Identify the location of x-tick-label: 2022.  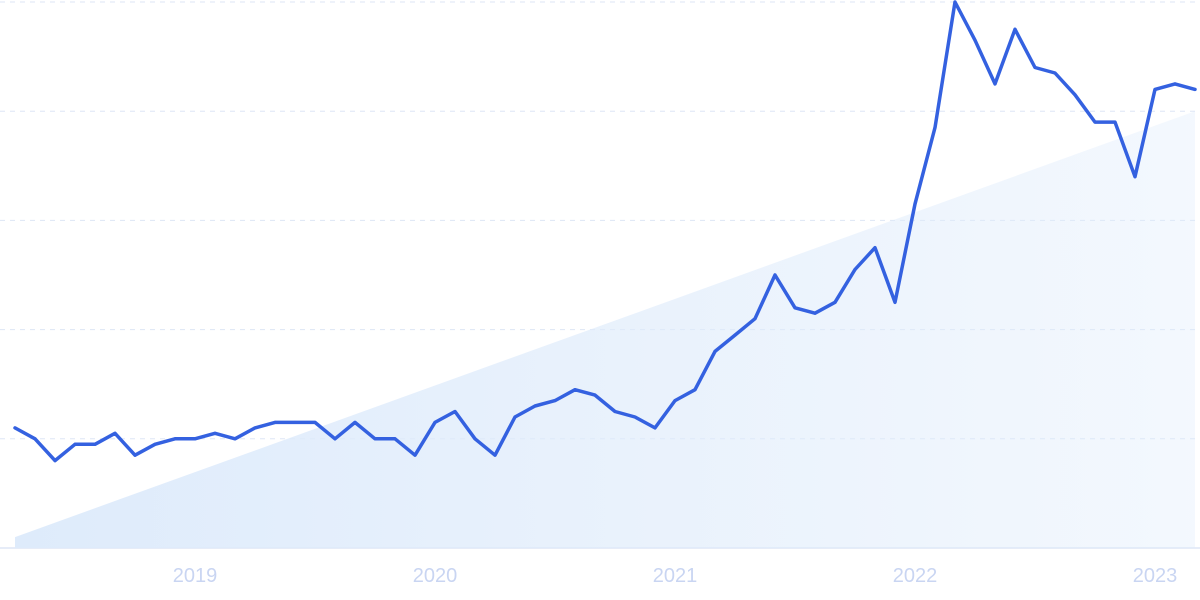
(915, 576).